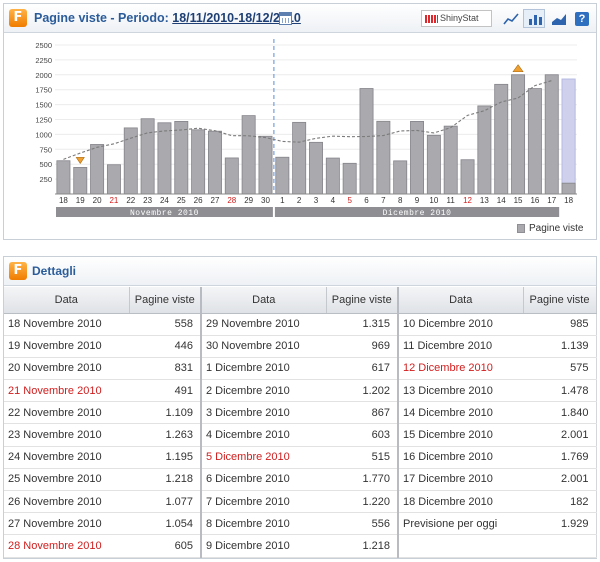 The image size is (600, 562). Describe the element at coordinates (300, 271) in the screenshot. I see `details-header: F Dettagli` at that location.